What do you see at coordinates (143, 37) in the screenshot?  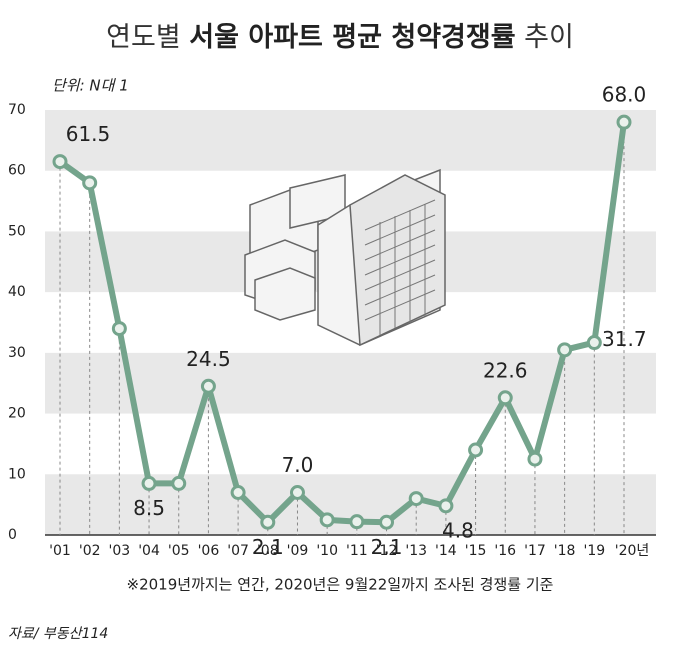 I see `title-part: 연도별` at bounding box center [143, 37].